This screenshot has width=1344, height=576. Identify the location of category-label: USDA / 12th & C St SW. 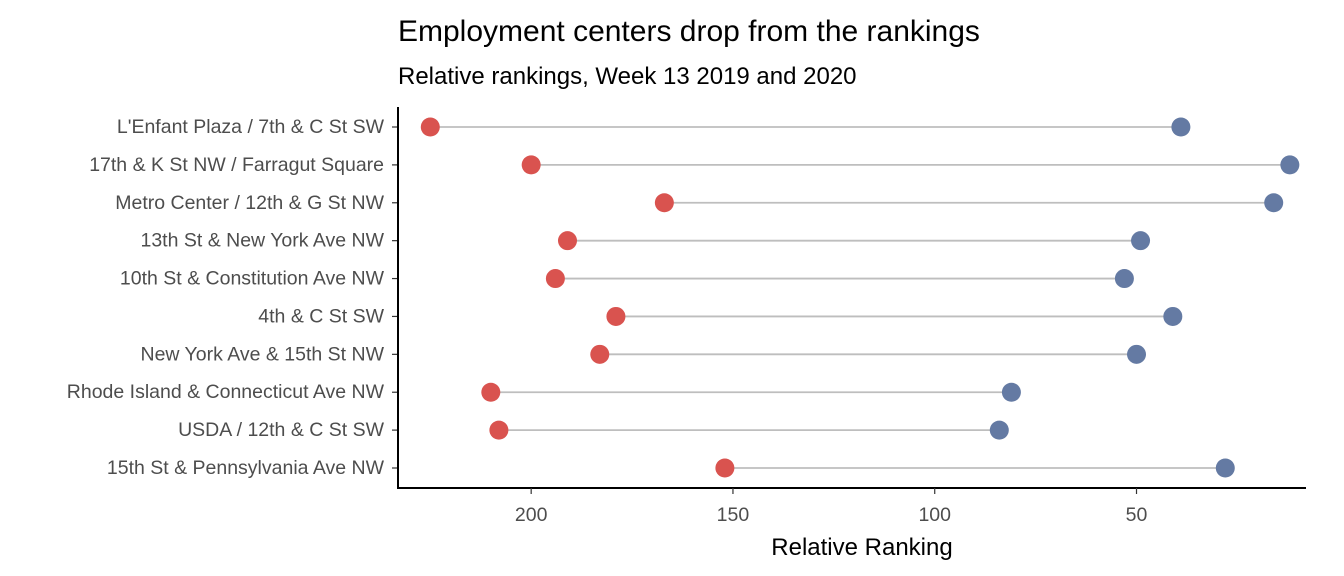
(281, 430).